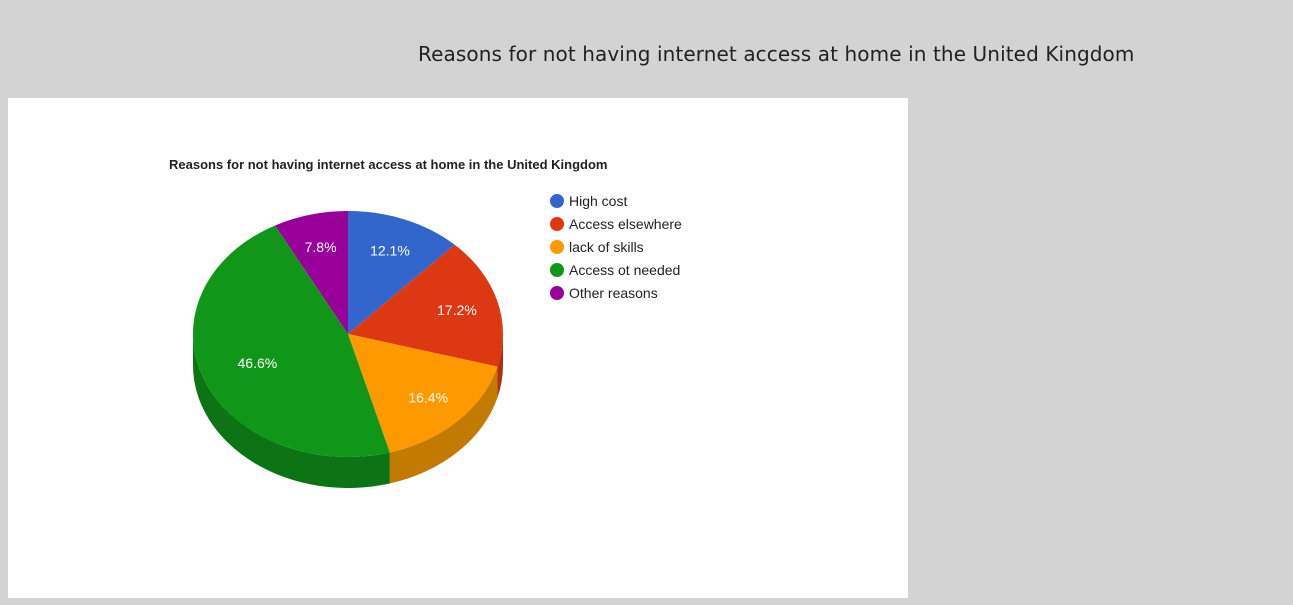 The height and width of the screenshot is (605, 1293). I want to click on pie-slice-other-reasons, so click(311, 272).